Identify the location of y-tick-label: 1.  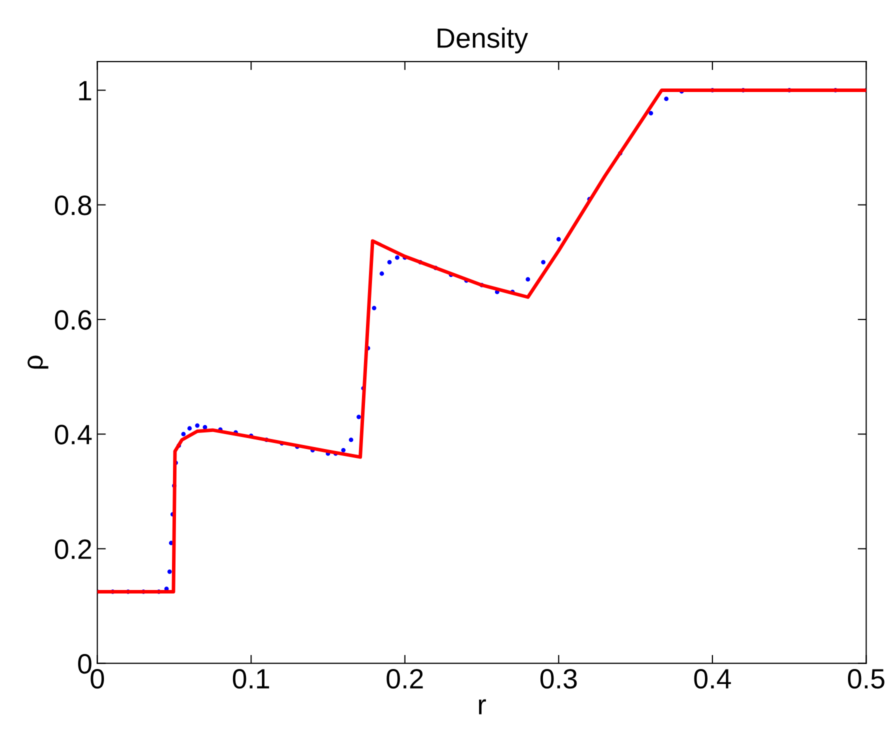
(85, 90).